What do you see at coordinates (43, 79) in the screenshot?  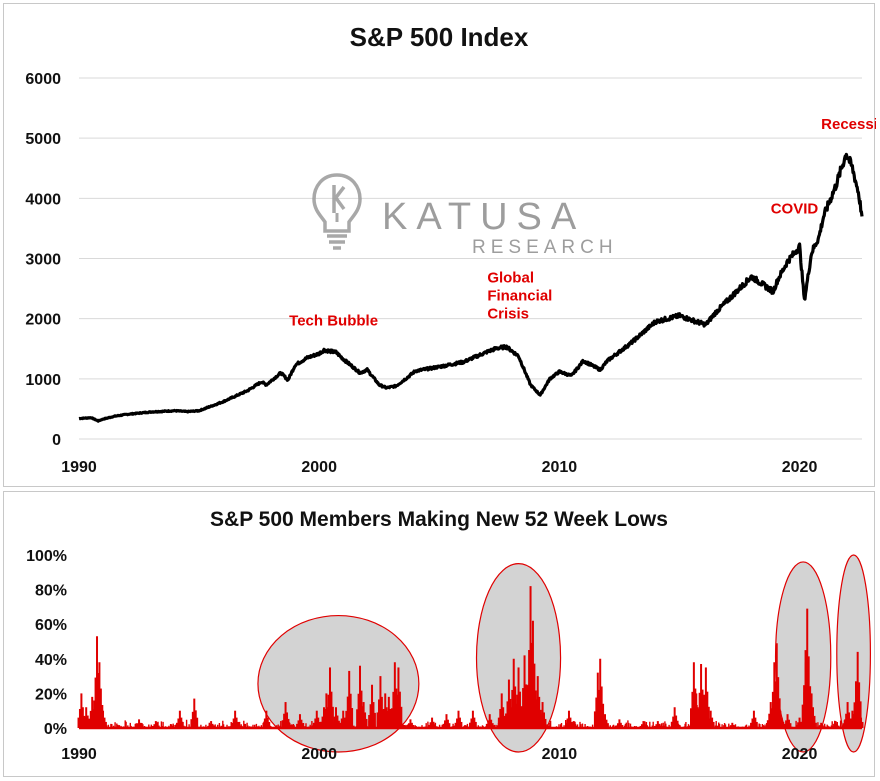 I see `y-tick-label: 6000` at bounding box center [43, 79].